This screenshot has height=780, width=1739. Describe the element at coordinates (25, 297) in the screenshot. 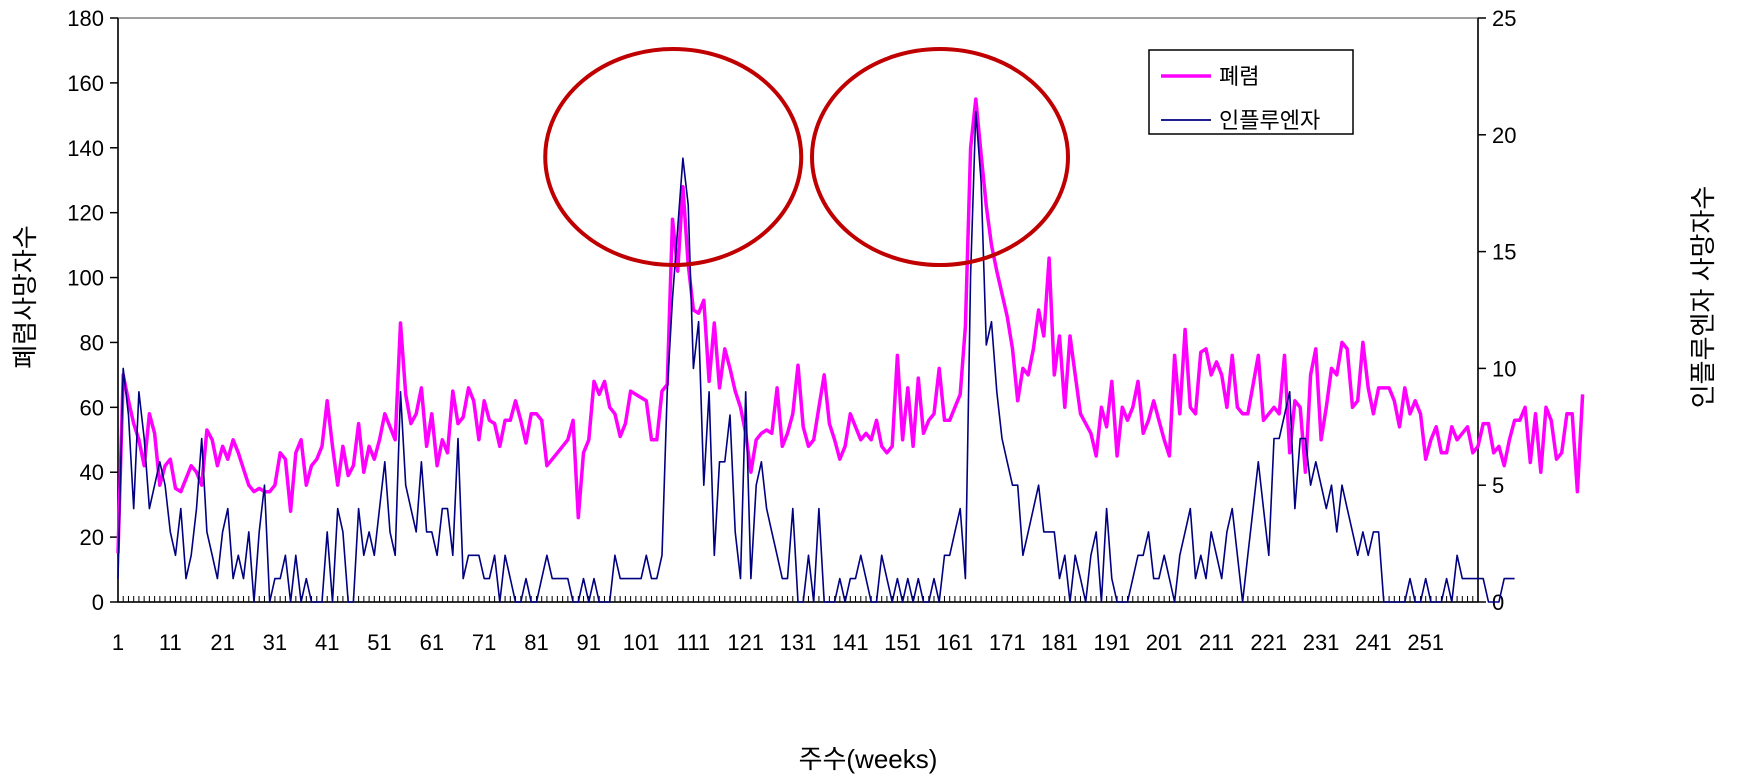

I see `y-axis-left-title: 폐렴사망자수` at that location.